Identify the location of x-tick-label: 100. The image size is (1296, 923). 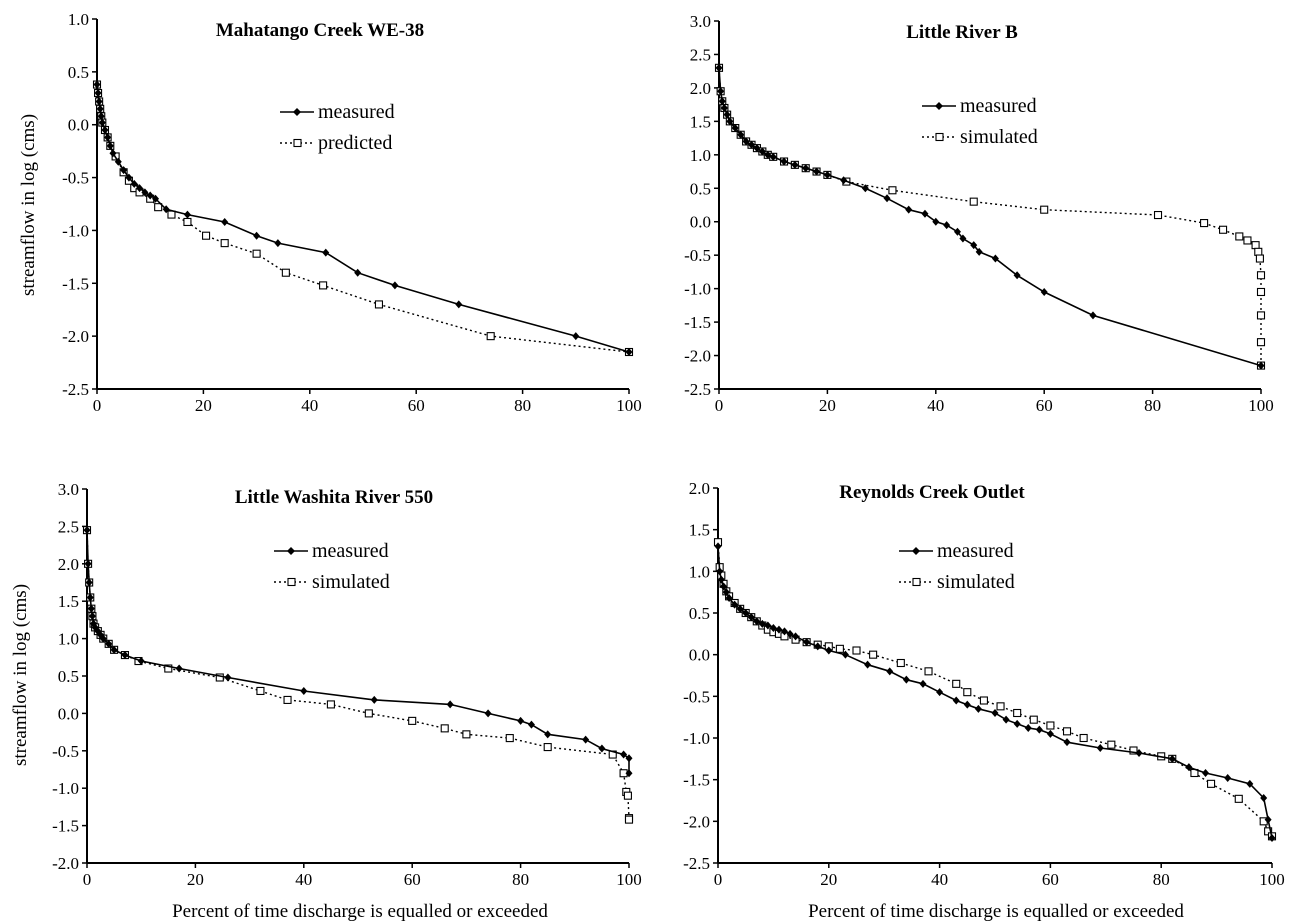
(1261, 405).